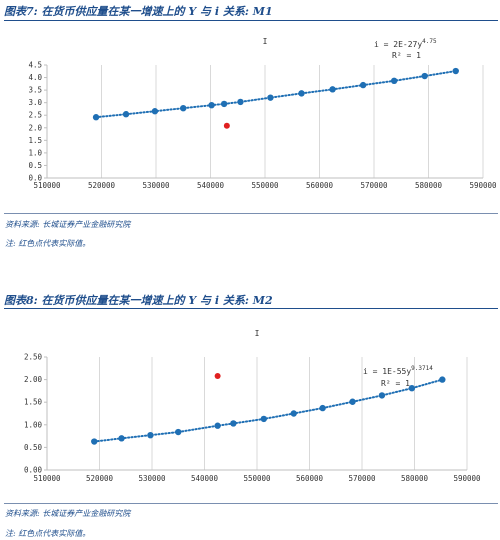  Describe the element at coordinates (251, 213) in the screenshot. I see `figure-7-bottom-rule` at that location.